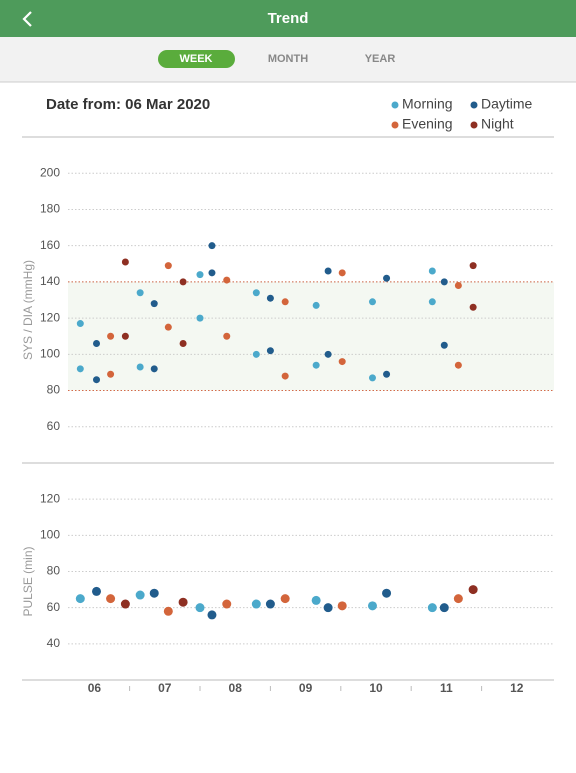 The image size is (576, 773). I want to click on normal-range, so click(311, 336).